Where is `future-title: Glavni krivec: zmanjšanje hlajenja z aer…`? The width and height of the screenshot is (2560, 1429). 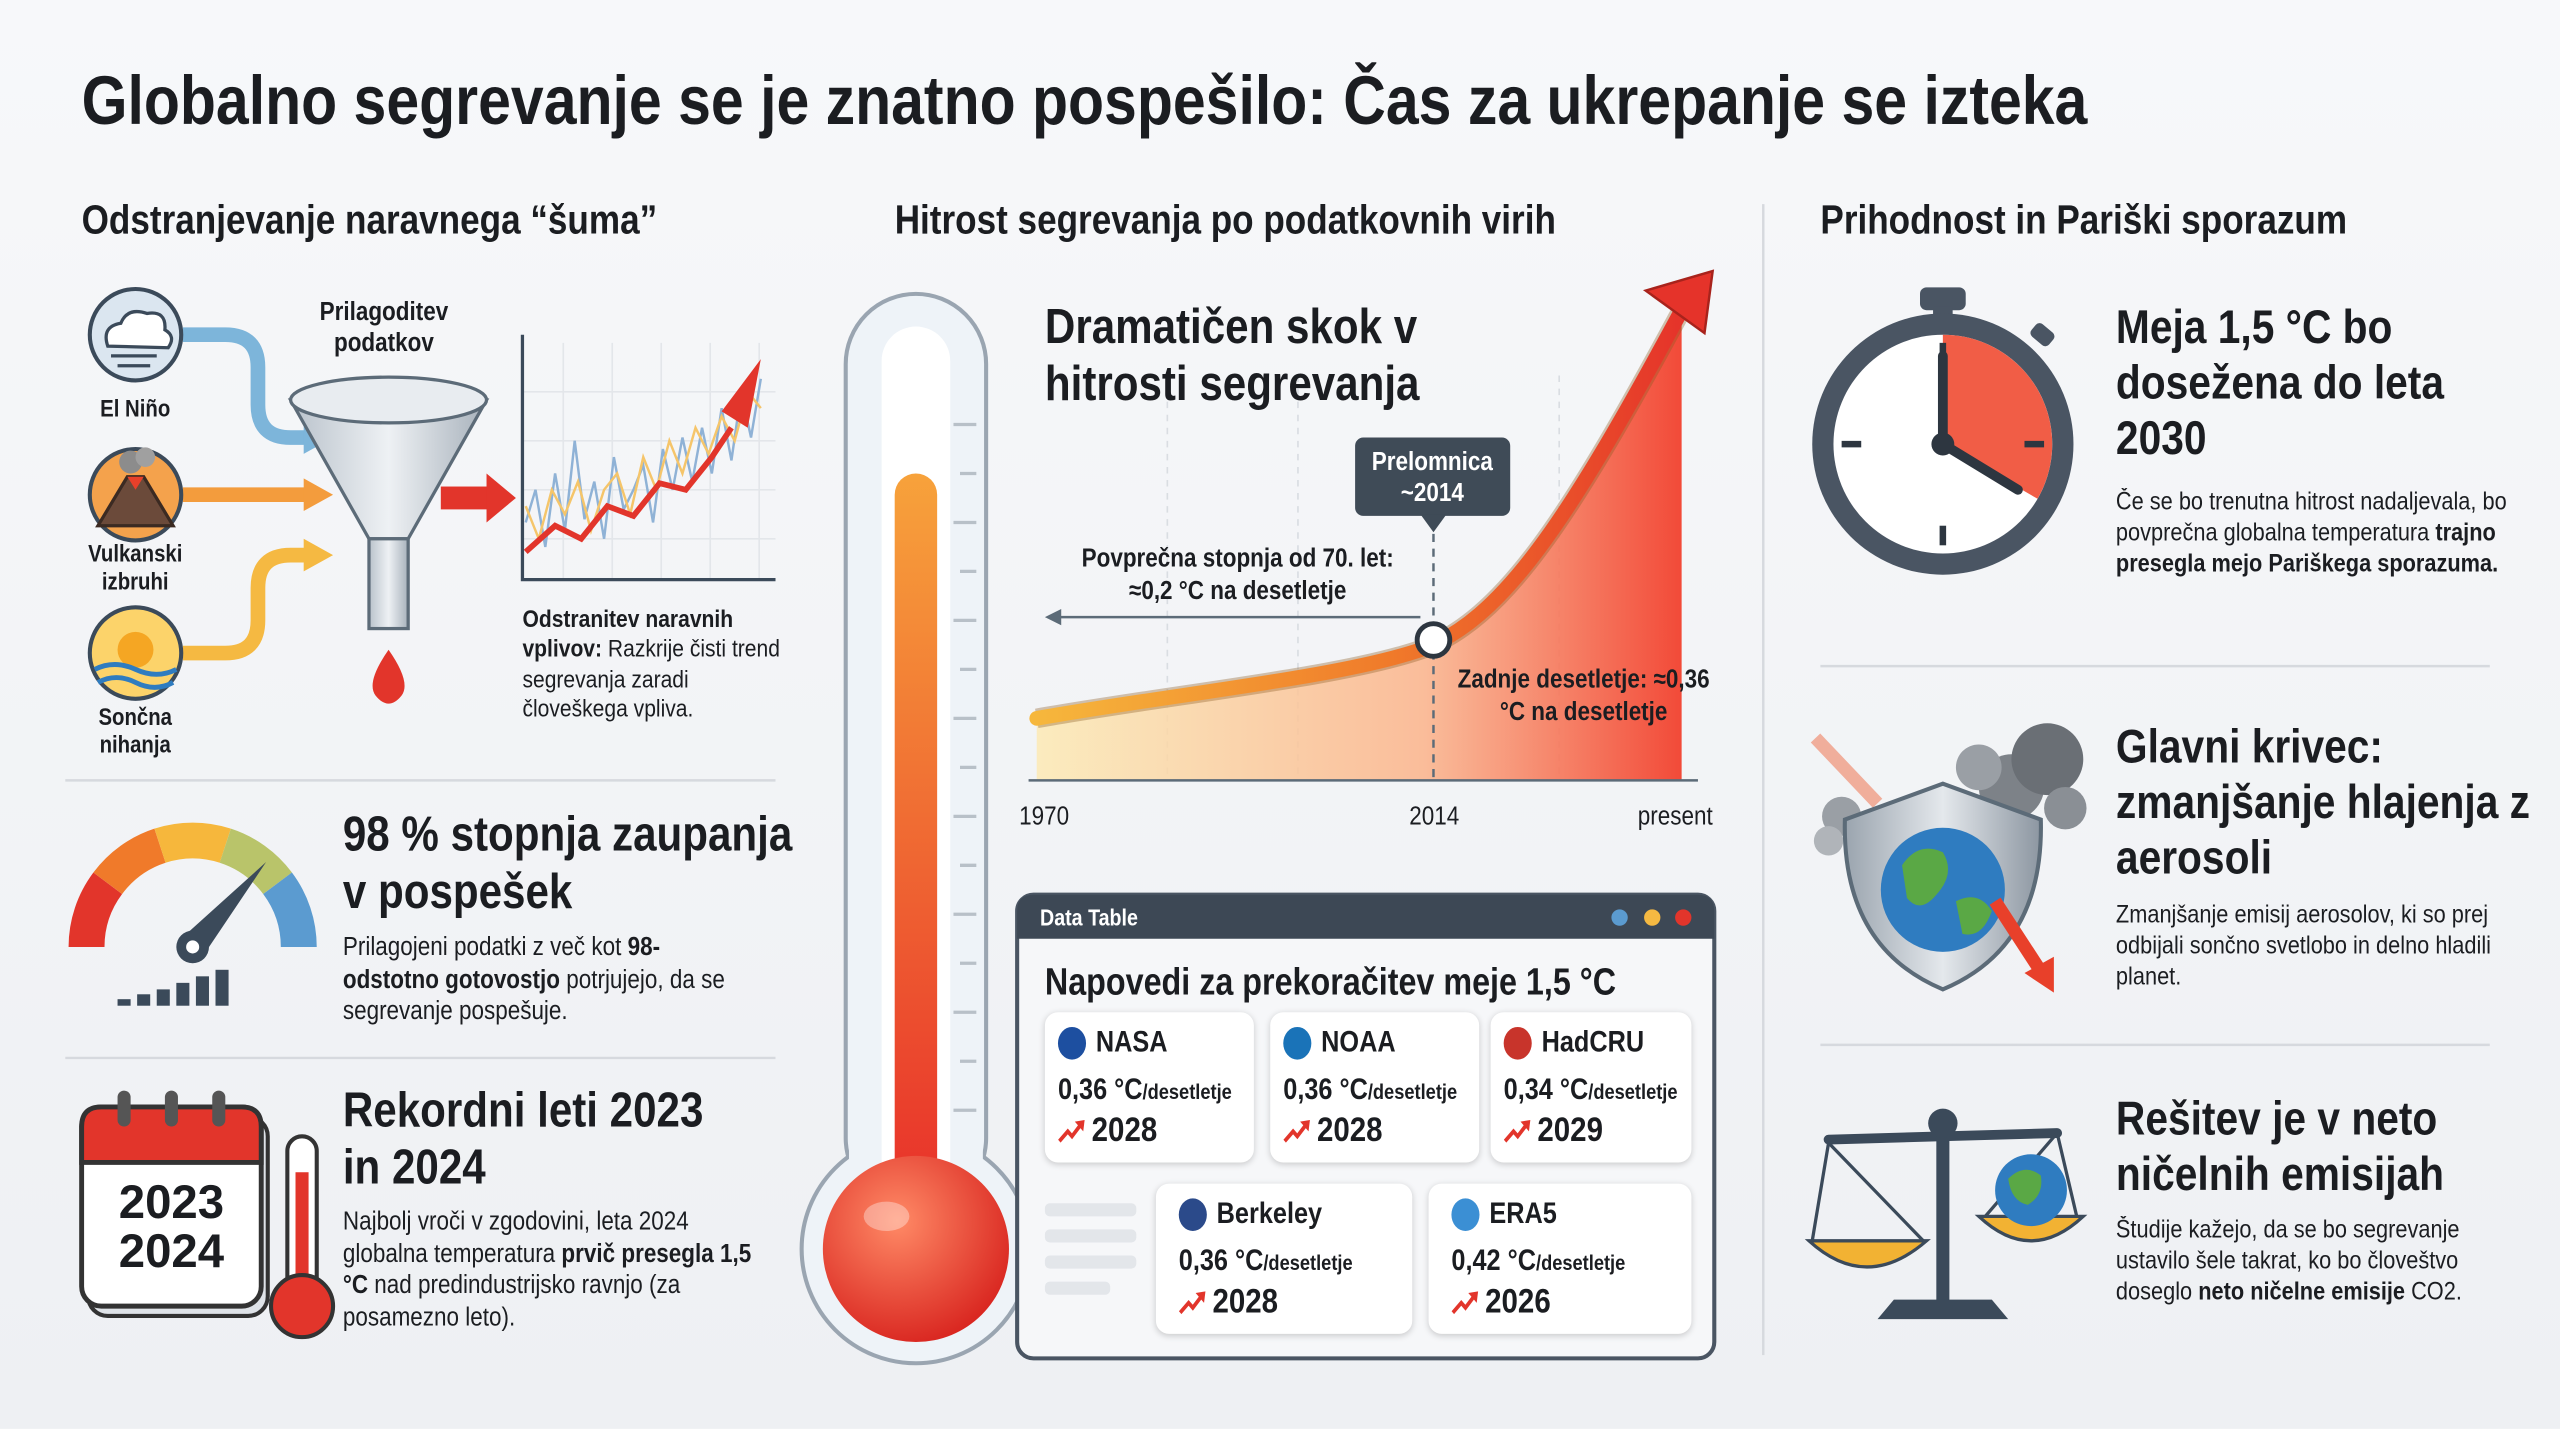
future-title: Glavni krivec: zmanjšanje hlajenja z aer… is located at coordinates (2323, 803).